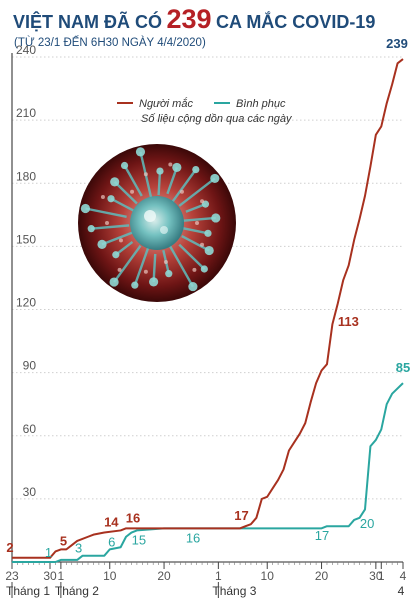  What do you see at coordinates (111, 541) in the screenshot?
I see `data-label-recovered: 6` at bounding box center [111, 541].